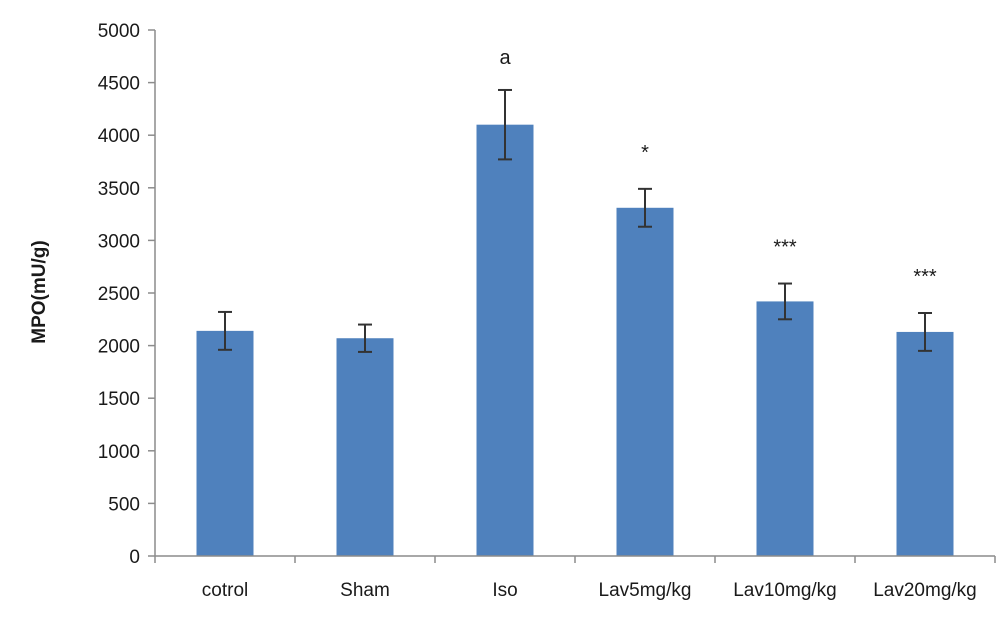  What do you see at coordinates (119, 452) in the screenshot?
I see `y-tick-label: 1000` at bounding box center [119, 452].